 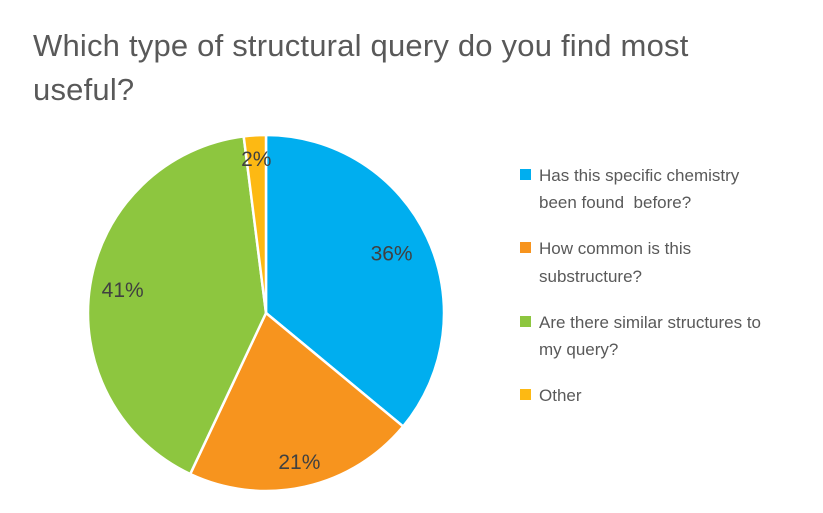 What do you see at coordinates (123, 290) in the screenshot?
I see `slice-label-similar-structures: 41%` at bounding box center [123, 290].